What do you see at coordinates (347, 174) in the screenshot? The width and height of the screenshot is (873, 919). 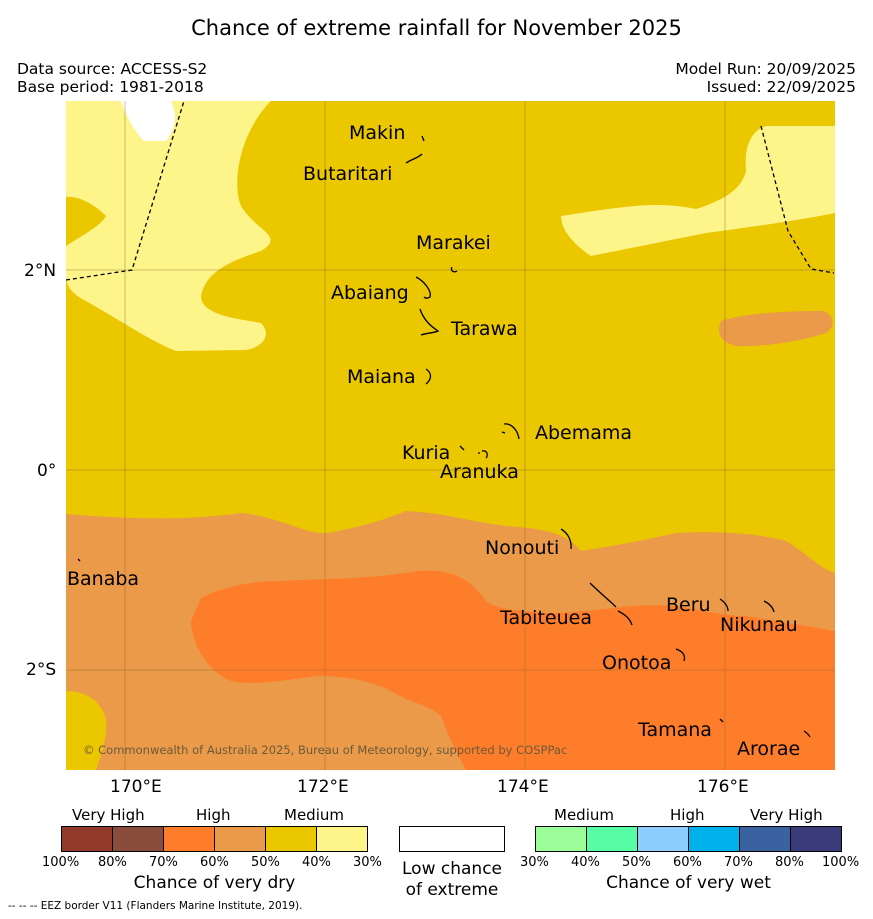 I see `label-butaritari: Butaritari` at bounding box center [347, 174].